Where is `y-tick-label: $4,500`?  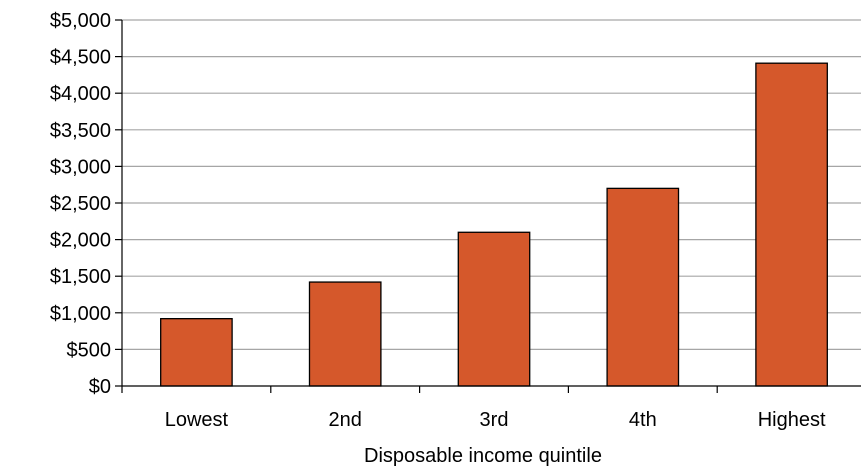
y-tick-label: $4,500 is located at coordinates (80, 58).